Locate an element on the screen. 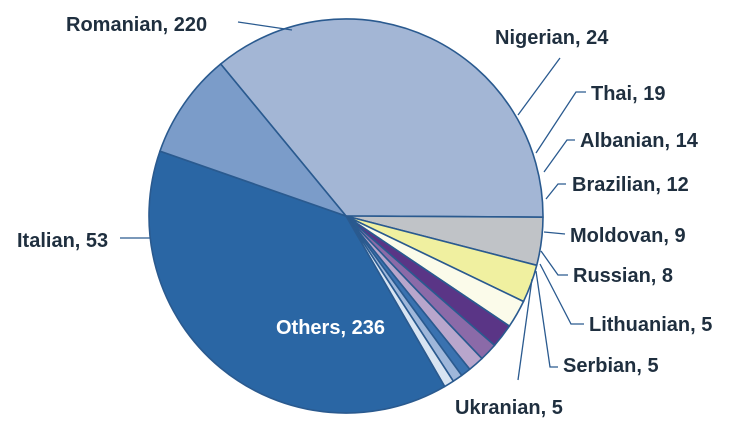 Image resolution: width=743 pixels, height=427 pixels. leader-nigerian is located at coordinates (539, 86).